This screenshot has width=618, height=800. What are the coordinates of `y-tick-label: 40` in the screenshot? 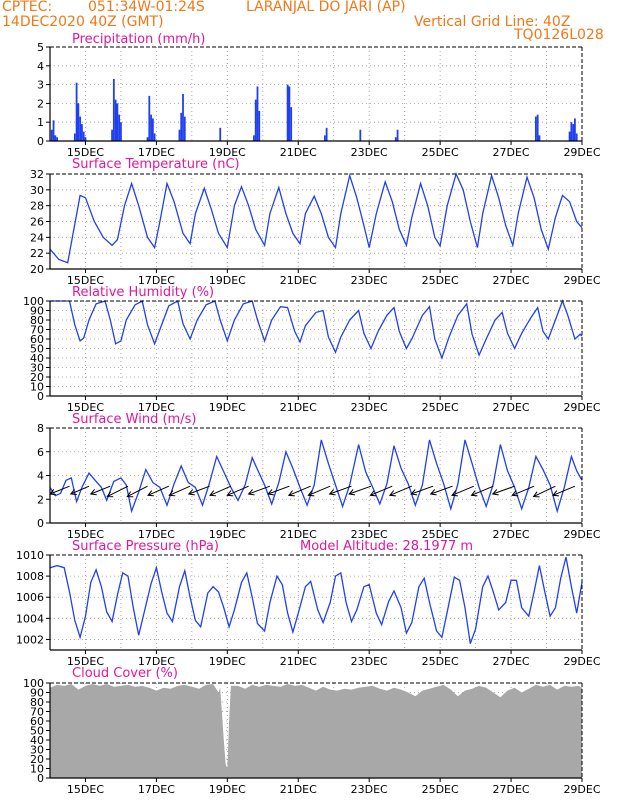 It's located at (37, 358).